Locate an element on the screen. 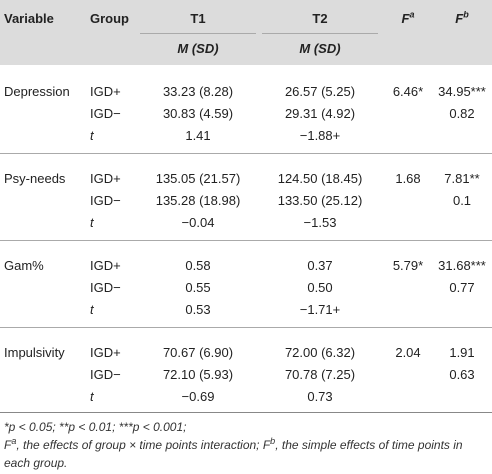  cell-t1: 70.67 (6.90) is located at coordinates (198, 352).